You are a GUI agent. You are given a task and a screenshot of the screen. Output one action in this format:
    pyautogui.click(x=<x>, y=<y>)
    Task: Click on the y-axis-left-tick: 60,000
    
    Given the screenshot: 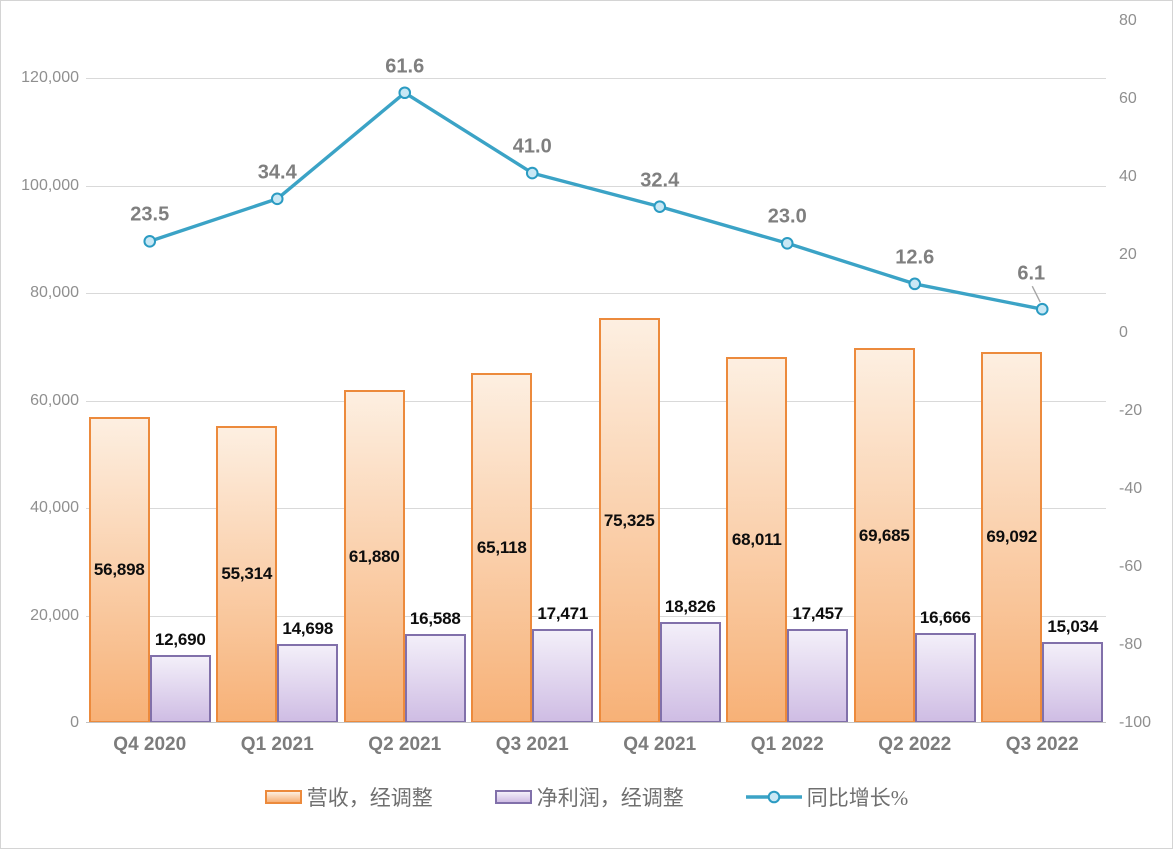 What is the action you would take?
    pyautogui.click(x=54, y=400)
    